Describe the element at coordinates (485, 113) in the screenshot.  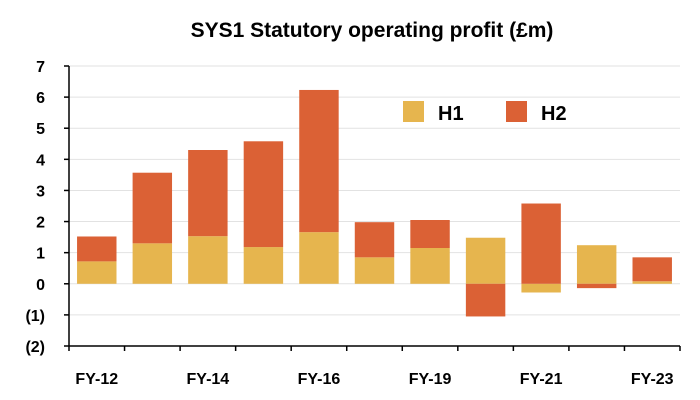
I see `legend: H1 H2` at that location.